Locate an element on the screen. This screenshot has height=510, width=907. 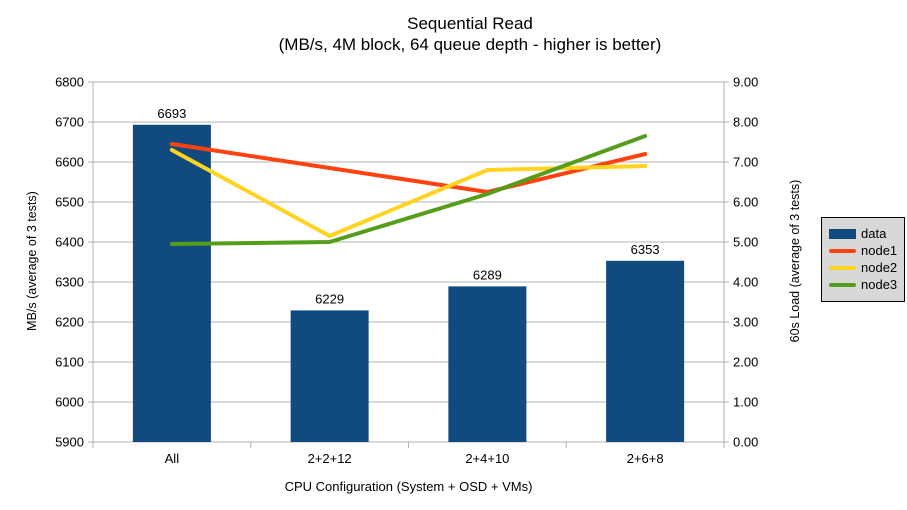
legend-item-node3: node3 is located at coordinates (863, 285).